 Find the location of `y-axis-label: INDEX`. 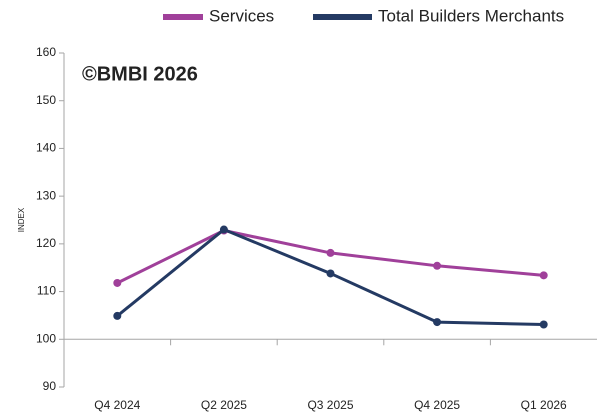

y-axis-label: INDEX is located at coordinates (21, 219).